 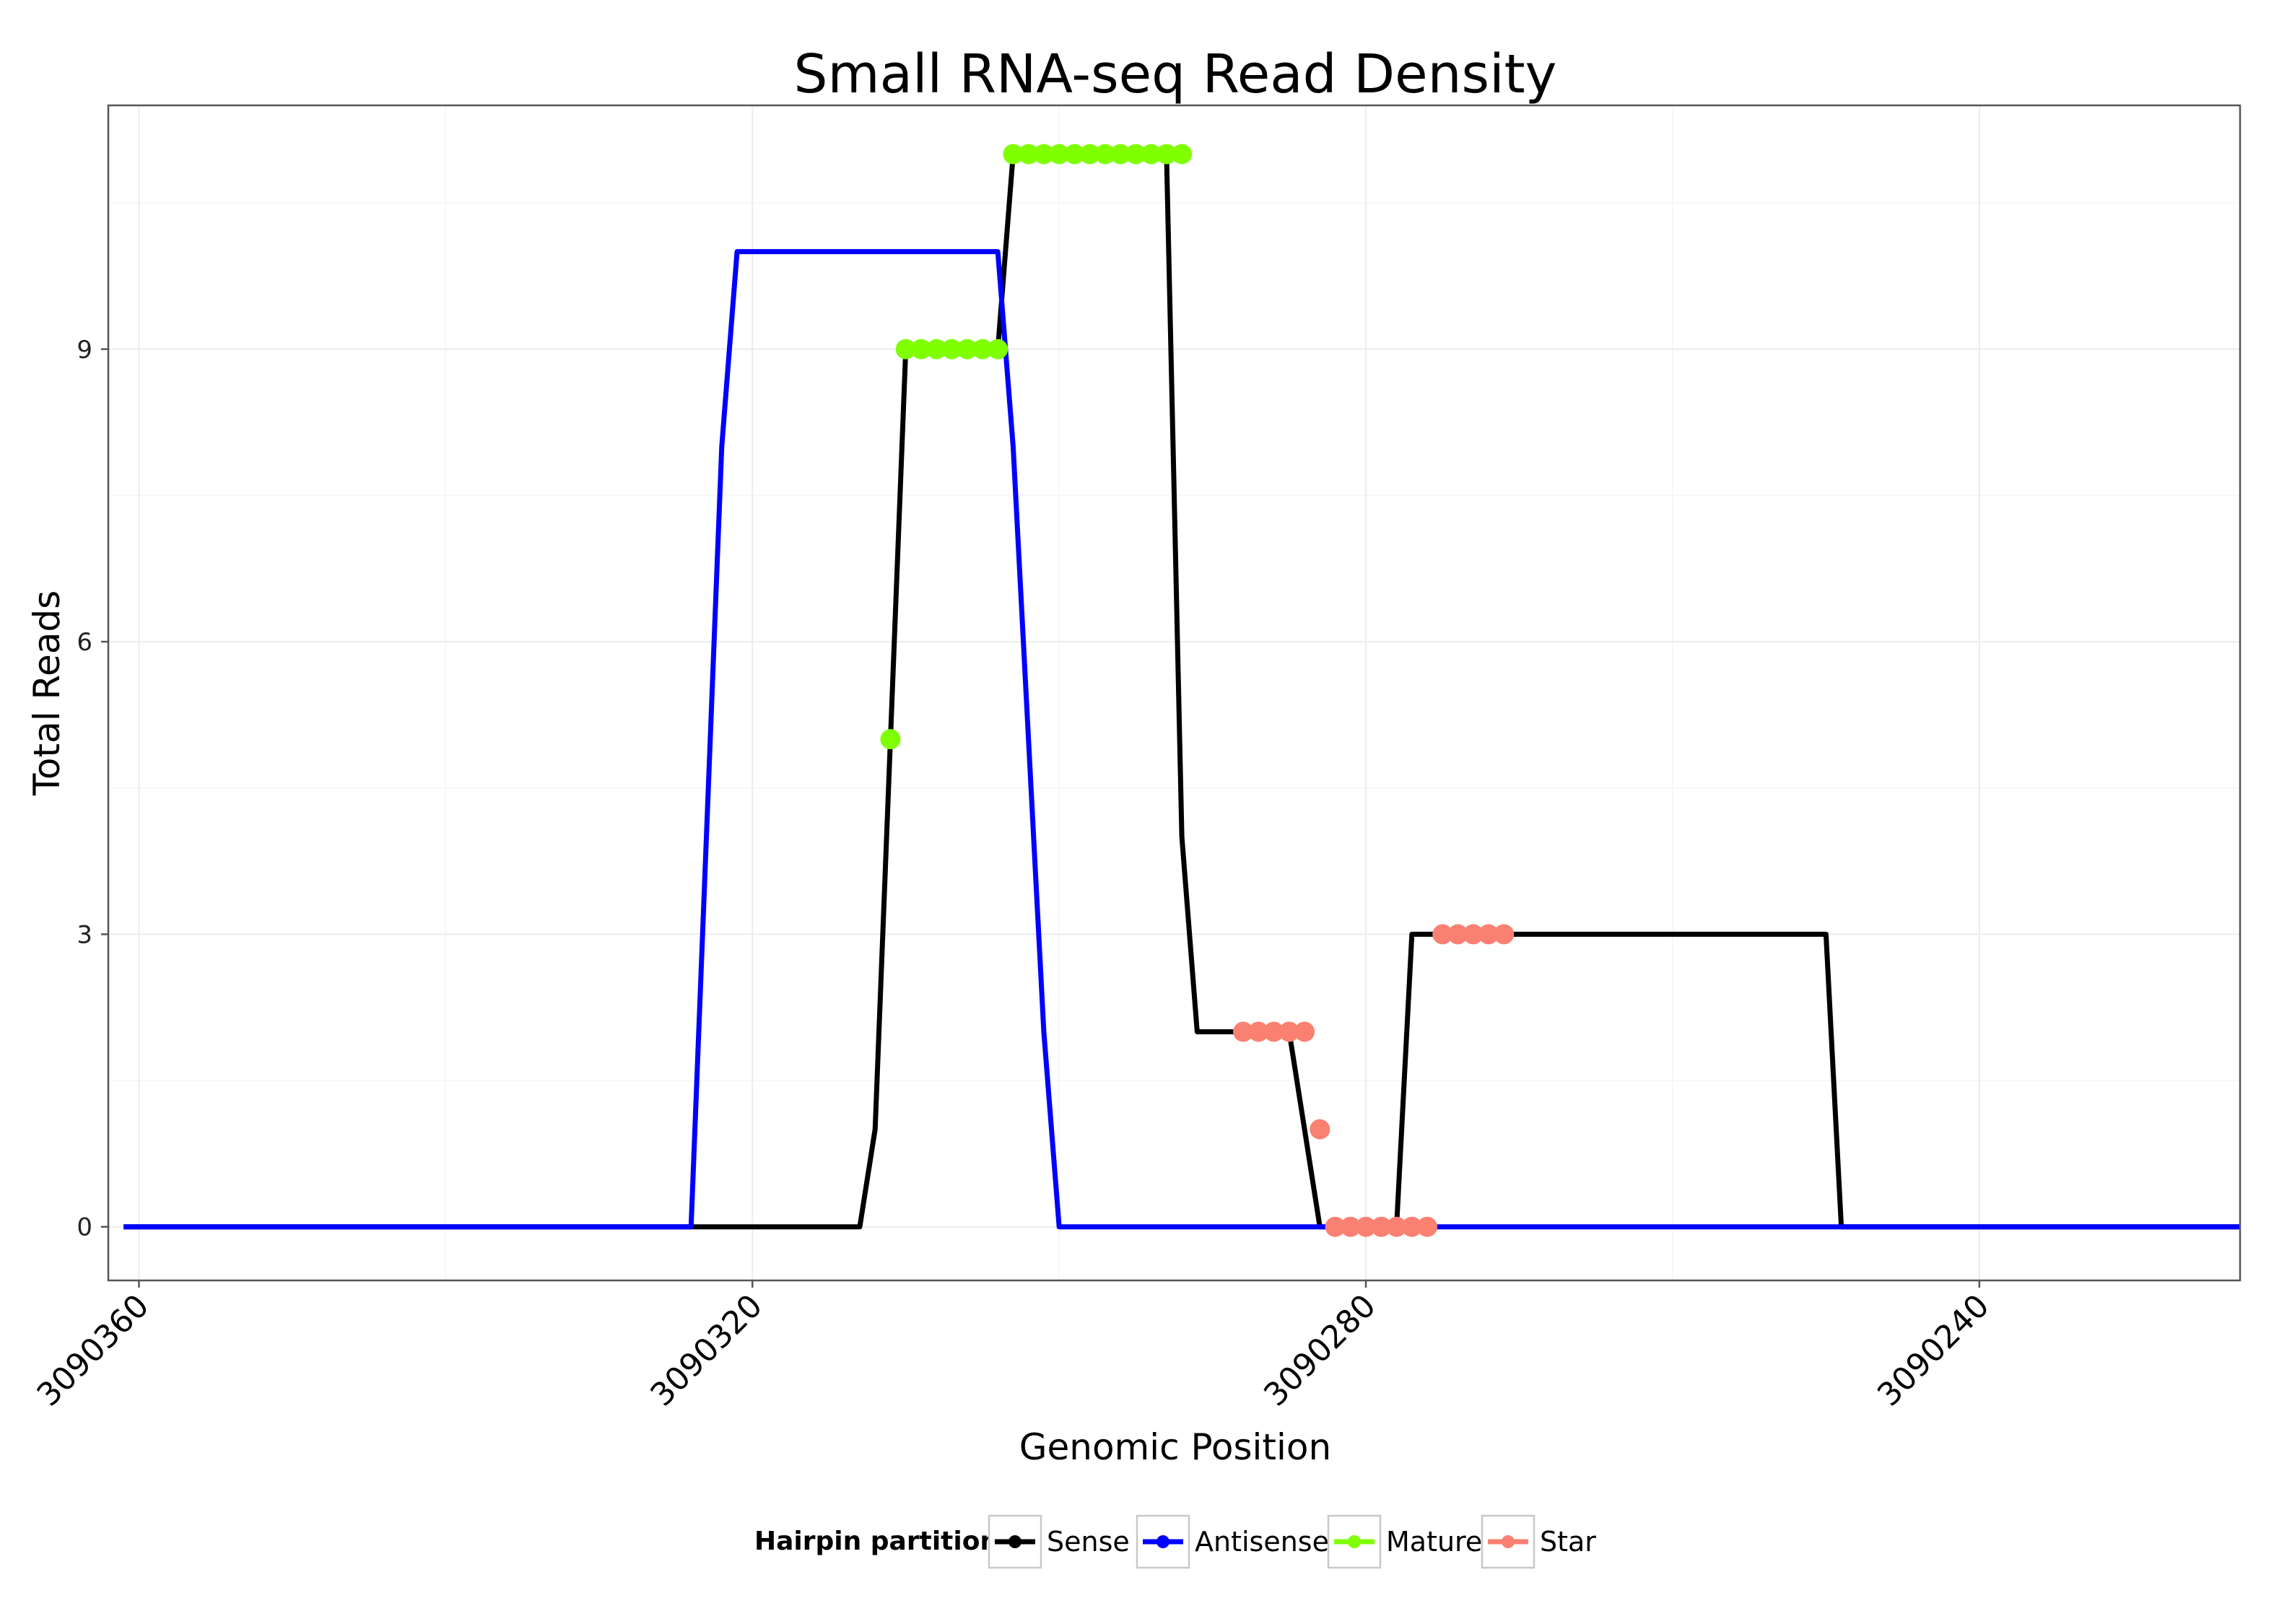 I want to click on y-tick-label: 3, so click(x=85, y=934).